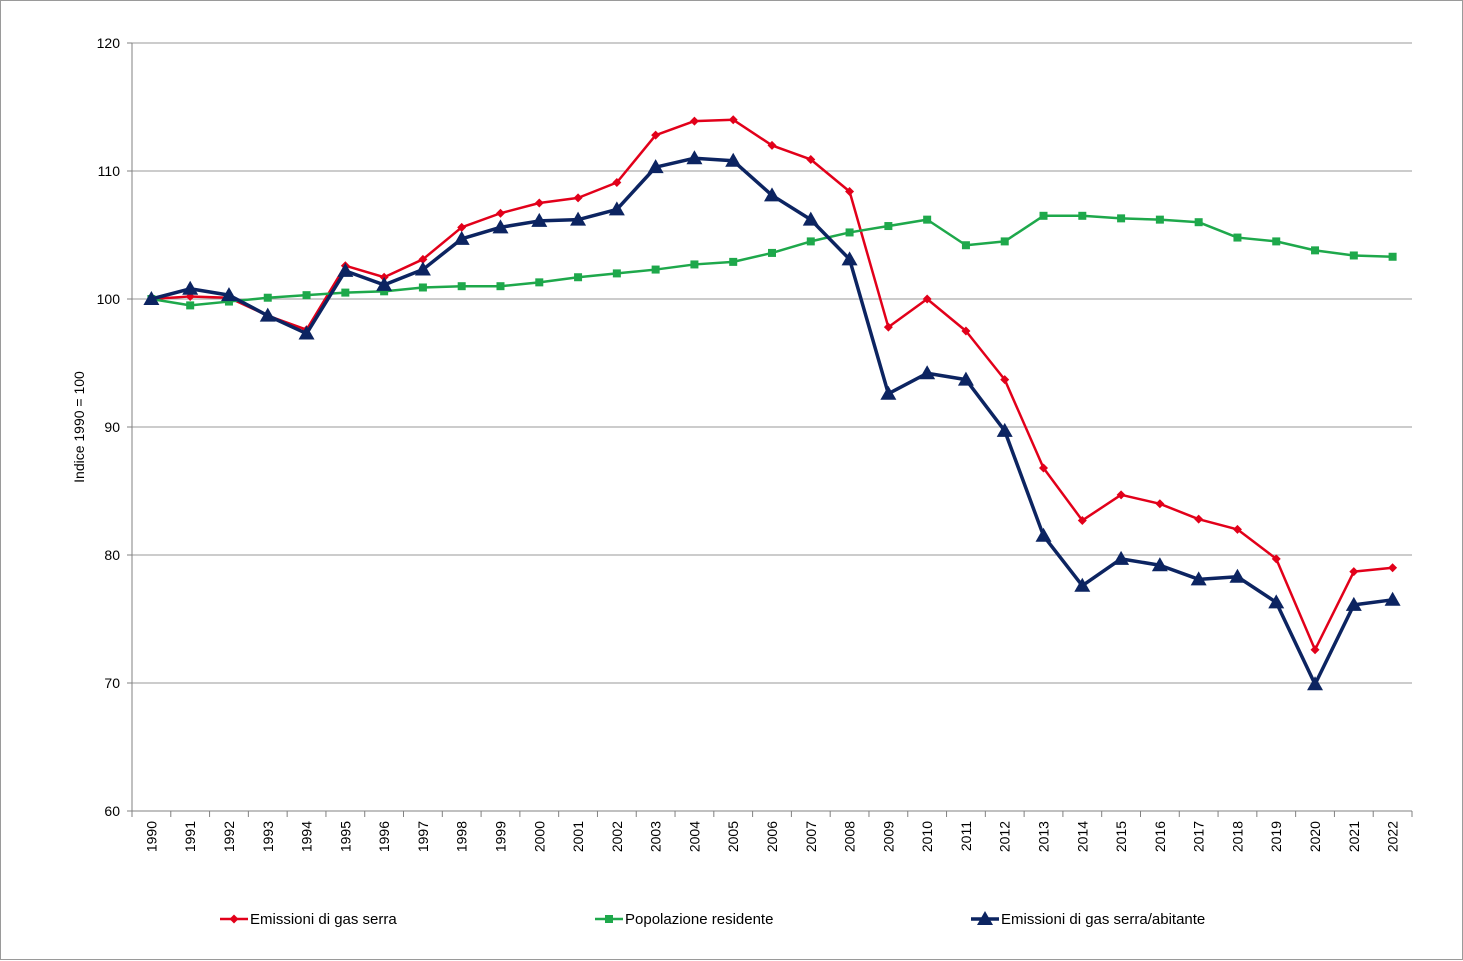 This screenshot has width=1463, height=961. What do you see at coordinates (1004, 241) in the screenshot?
I see `data-point-2-2012` at bounding box center [1004, 241].